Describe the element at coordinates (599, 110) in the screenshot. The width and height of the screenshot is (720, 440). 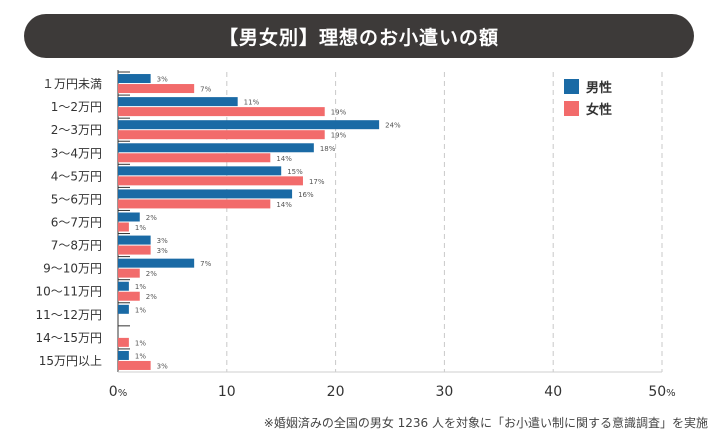
I see `legend-label: 女性` at that location.